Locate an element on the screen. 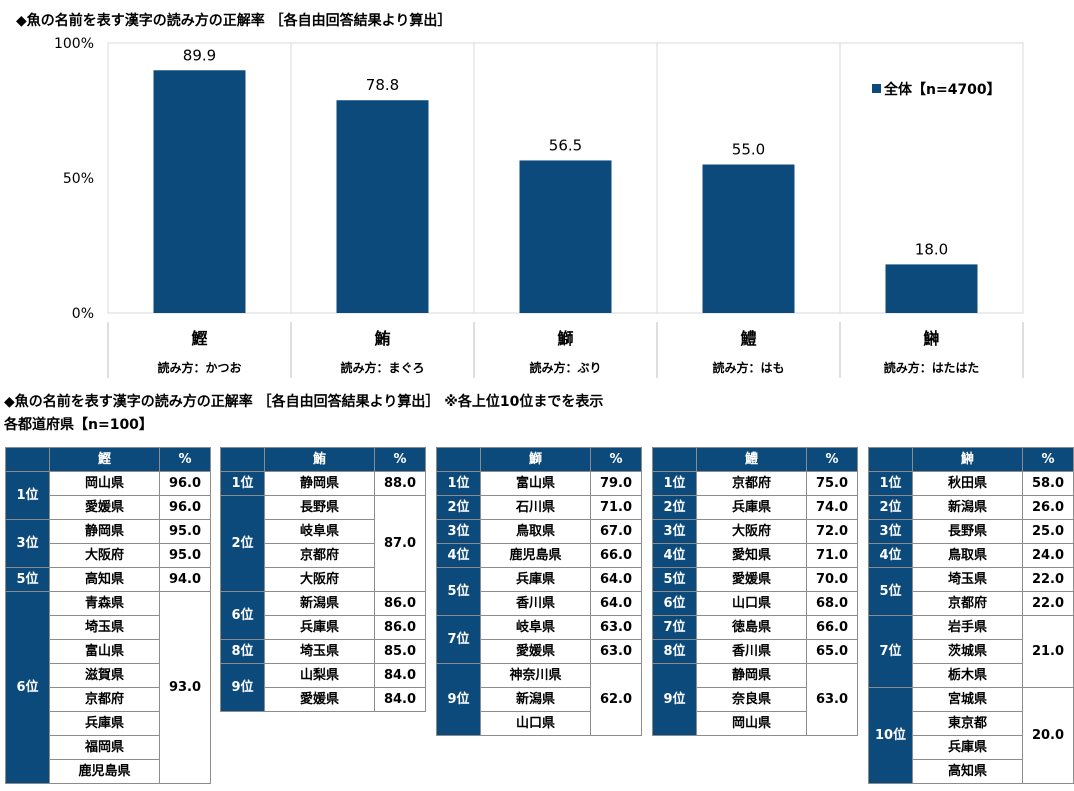 The image size is (1074, 791). prefecture-cell: 宮城県 is located at coordinates (967, 699).